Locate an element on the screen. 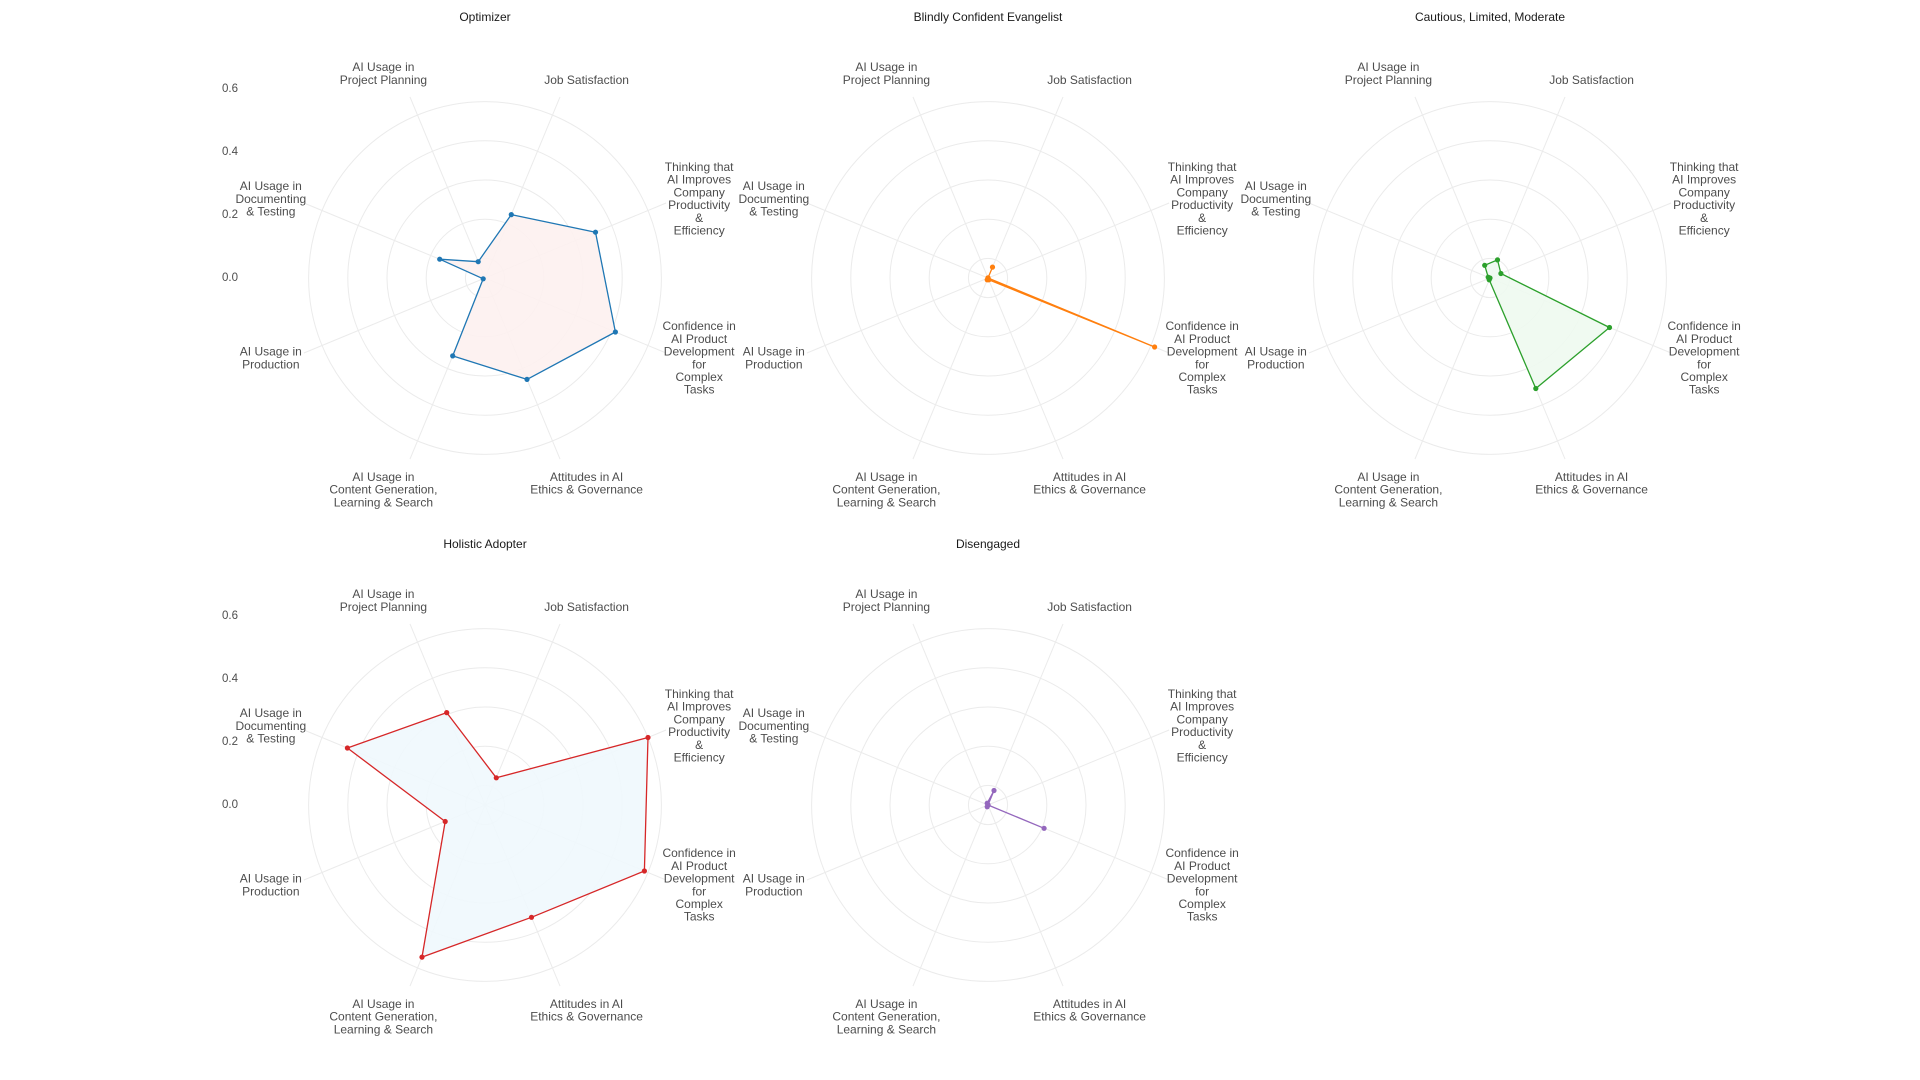 Image resolution: width=1920 pixels, height=1080 pixels. panel-title: Holistic Adopter is located at coordinates (484, 544).